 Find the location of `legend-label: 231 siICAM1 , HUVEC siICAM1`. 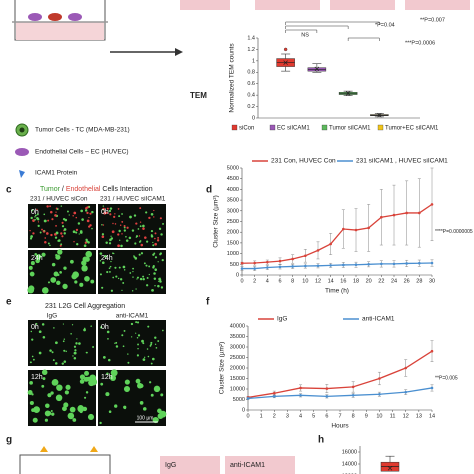

legend-label: 231 siICAM1 , HUVEC siICAM1 is located at coordinates (402, 161).